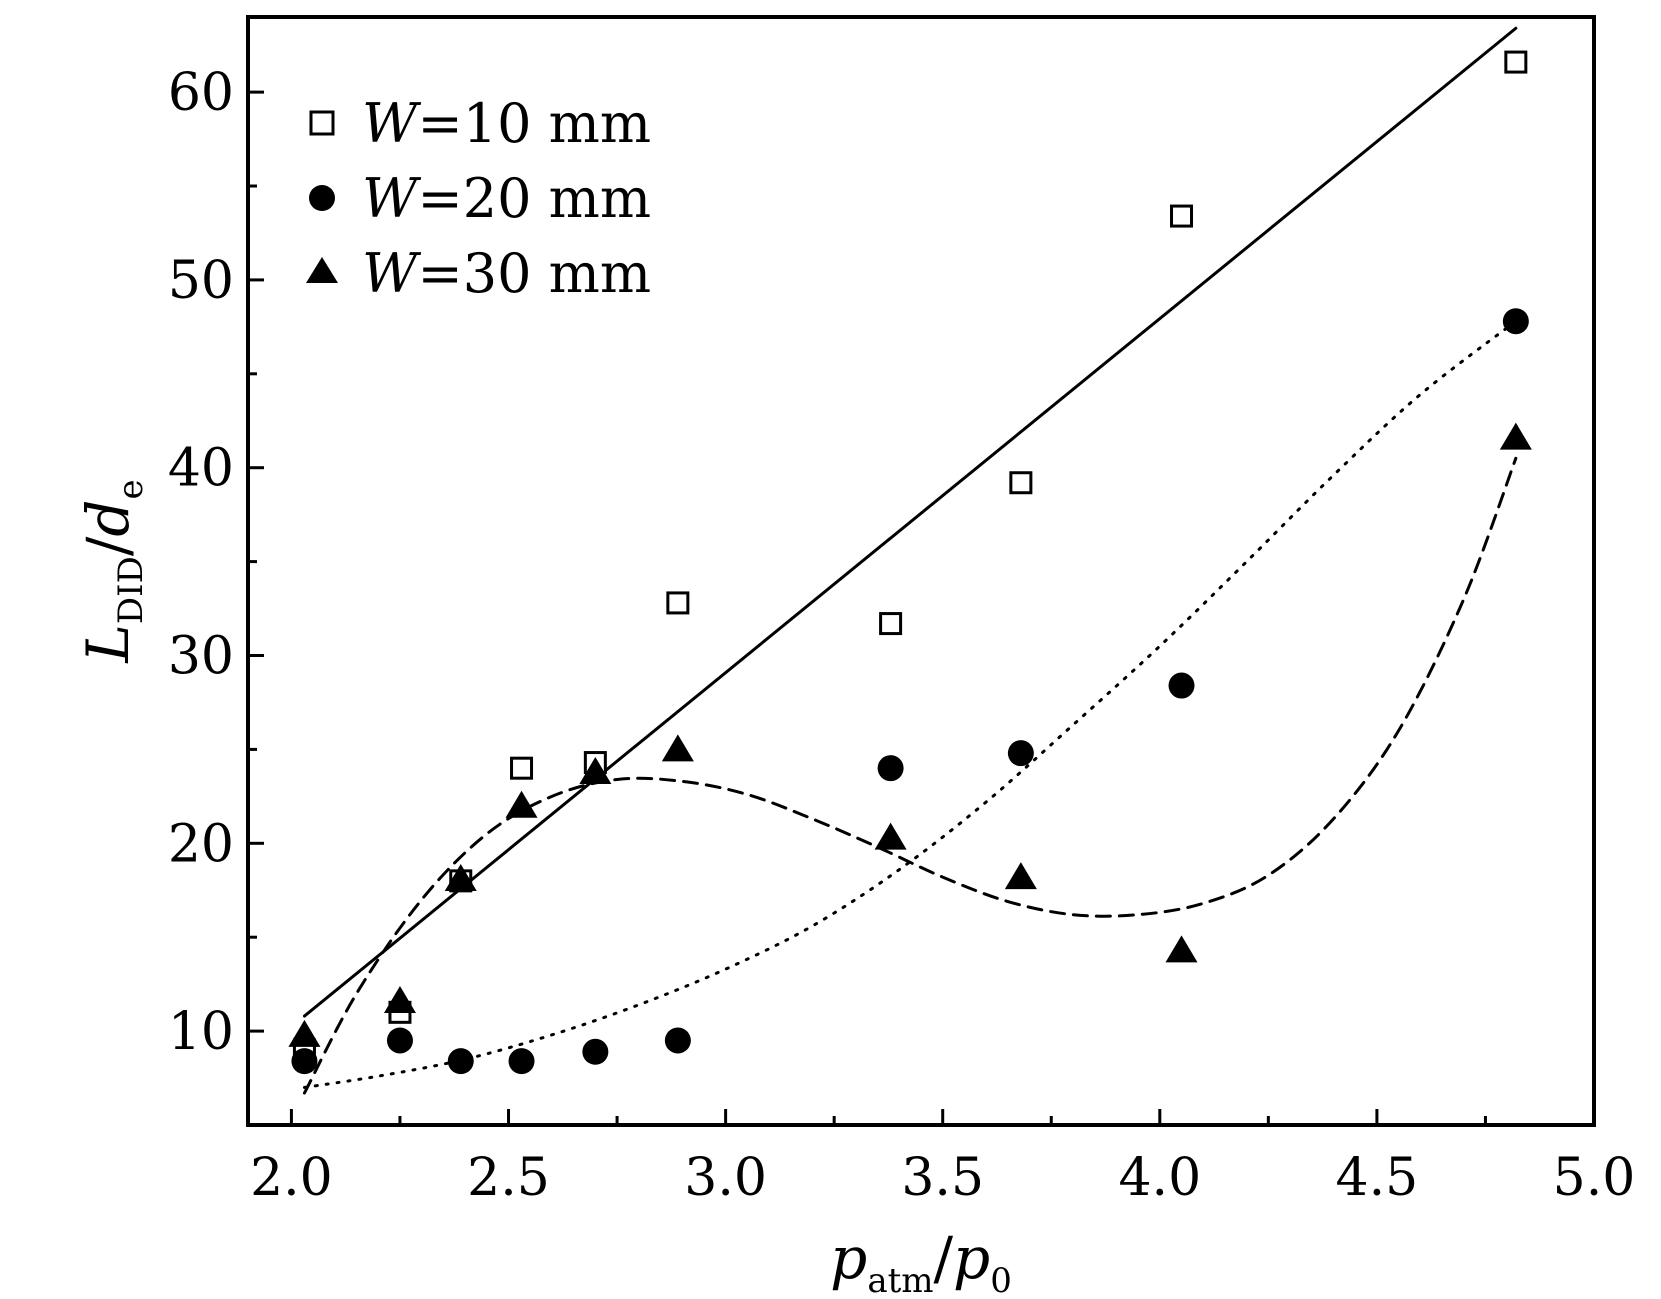 The image size is (1661, 1299). What do you see at coordinates (1001, 1280) in the screenshot?
I see `x-axis-title-sub2: 0` at bounding box center [1001, 1280].